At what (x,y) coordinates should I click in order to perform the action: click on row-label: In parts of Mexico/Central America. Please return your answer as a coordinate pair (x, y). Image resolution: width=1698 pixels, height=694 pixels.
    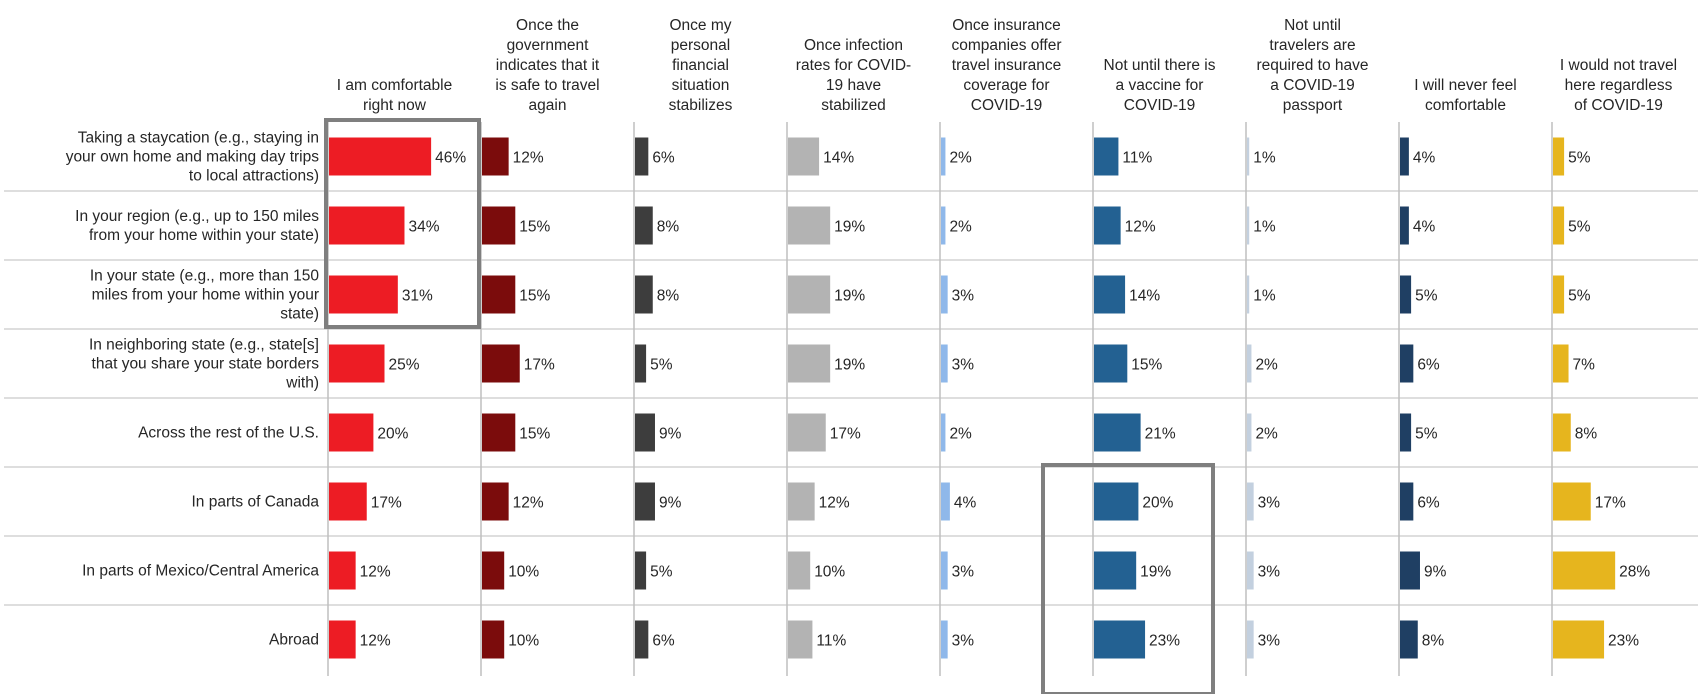
    Looking at the image, I should click on (200, 571).